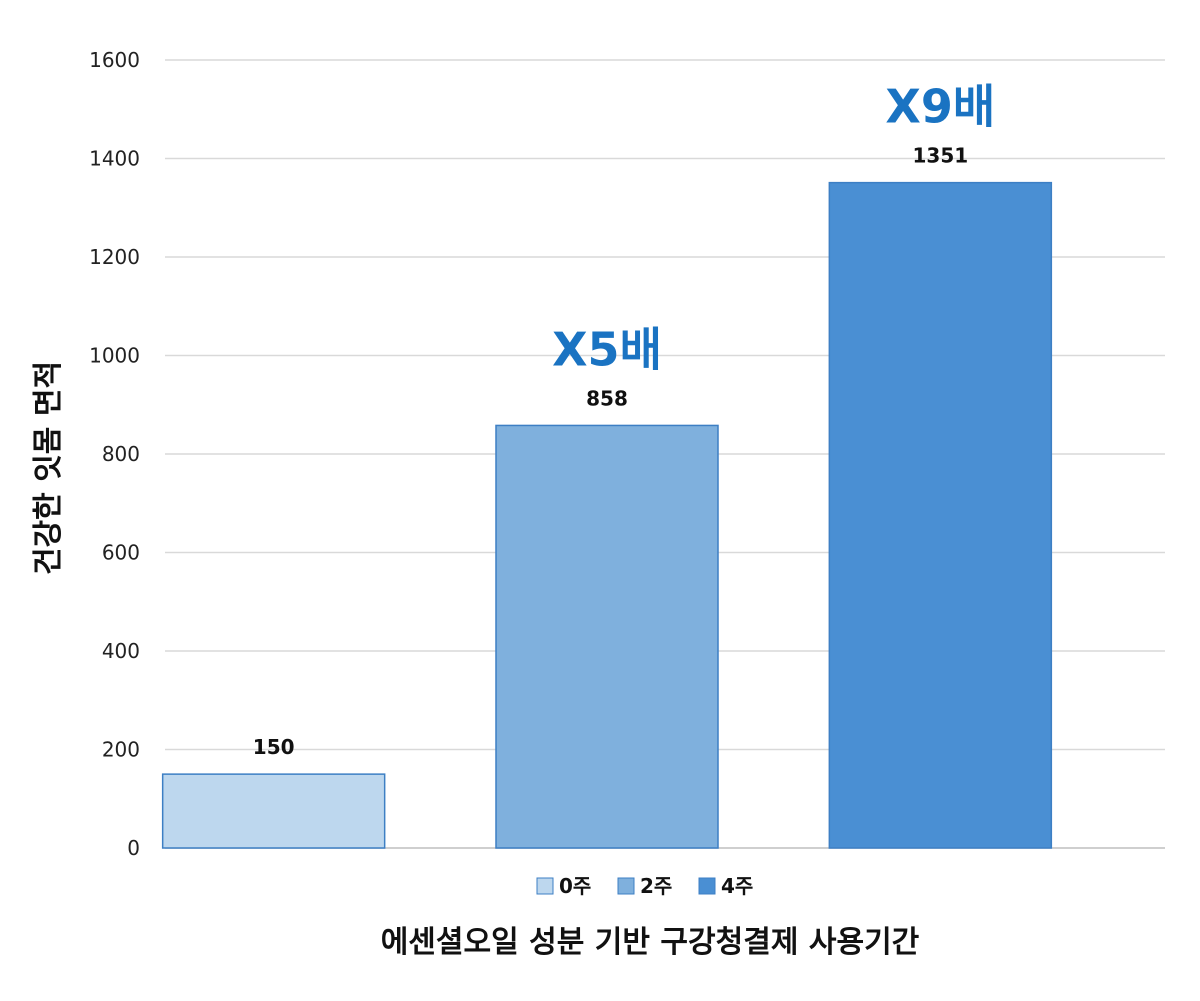  What do you see at coordinates (607, 636) in the screenshot?
I see `bar-2주` at bounding box center [607, 636].